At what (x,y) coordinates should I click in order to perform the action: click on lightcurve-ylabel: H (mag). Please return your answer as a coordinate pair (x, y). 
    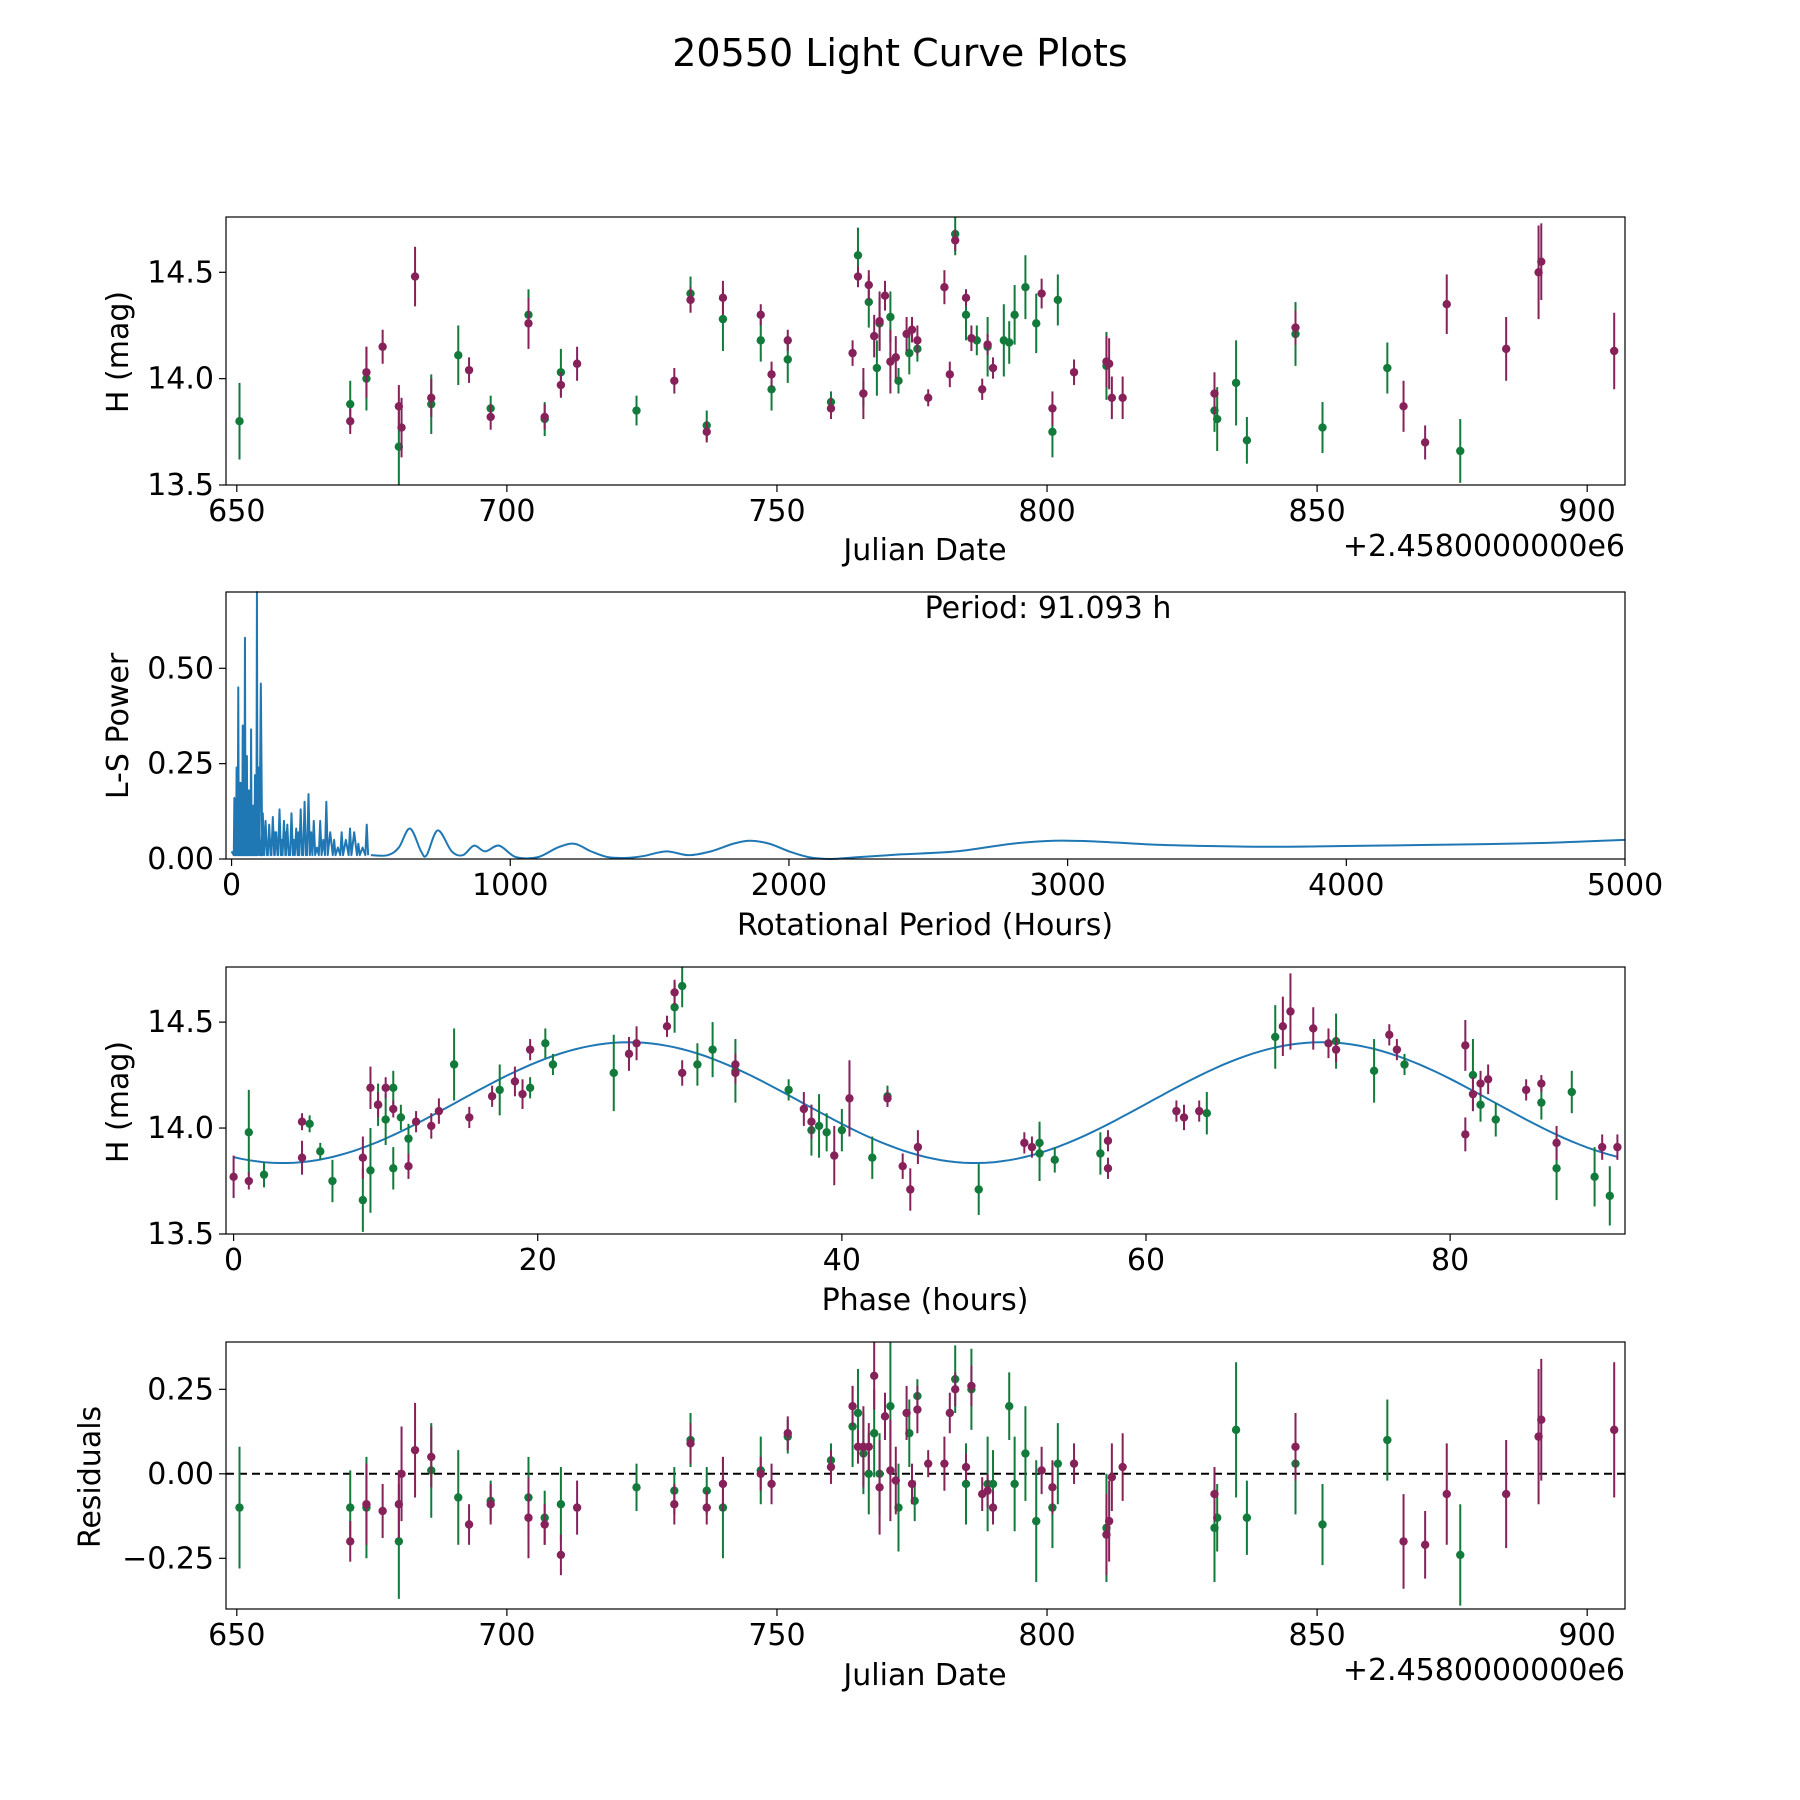
    Looking at the image, I should click on (118, 352).